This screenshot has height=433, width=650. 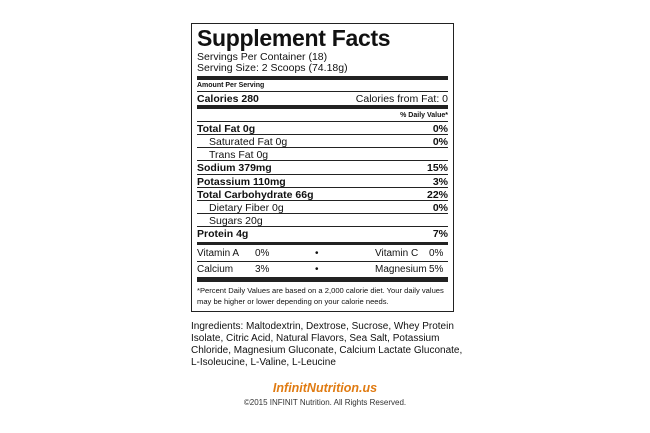 What do you see at coordinates (436, 269) in the screenshot?
I see `mineral-value: 5%` at bounding box center [436, 269].